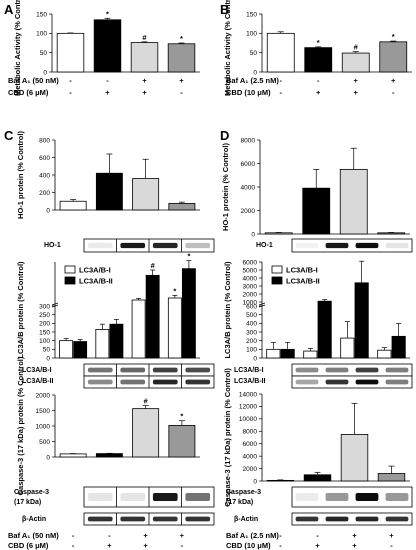 The image size is (416, 550). Describe the element at coordinates (44, 158) in the screenshot. I see `y-tick-label: 600` at that location.